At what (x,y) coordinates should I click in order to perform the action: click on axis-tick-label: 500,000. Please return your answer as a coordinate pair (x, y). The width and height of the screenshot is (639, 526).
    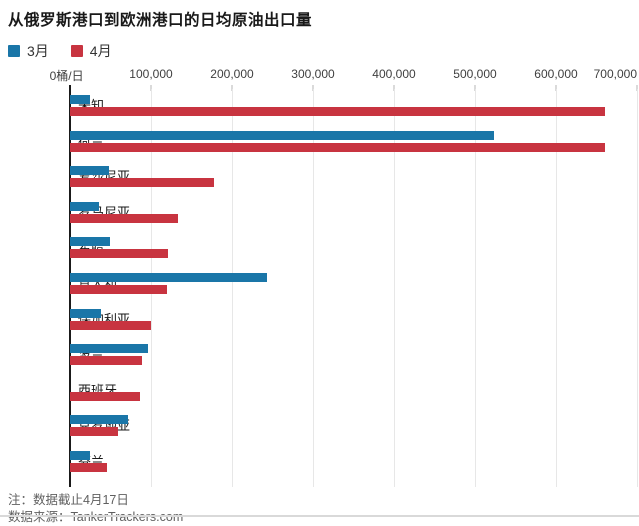
    Looking at the image, I should click on (475, 74).